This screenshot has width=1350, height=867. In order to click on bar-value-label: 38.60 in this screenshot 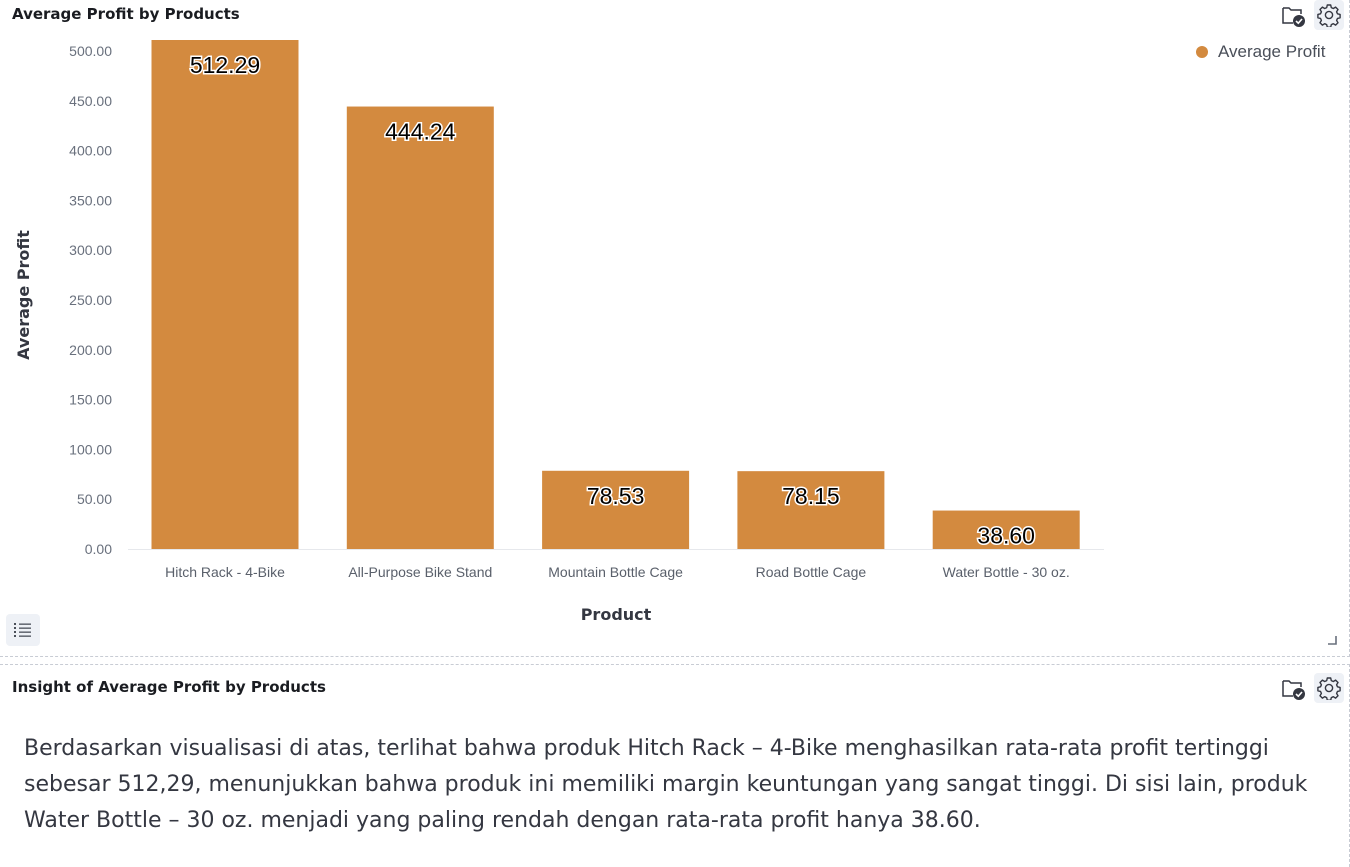, I will do `click(1006, 536)`.